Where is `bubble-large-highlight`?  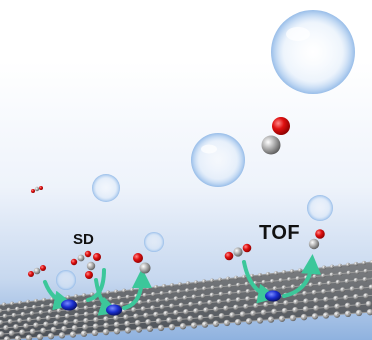
bubble-large-highlight is located at coordinates (298, 34).